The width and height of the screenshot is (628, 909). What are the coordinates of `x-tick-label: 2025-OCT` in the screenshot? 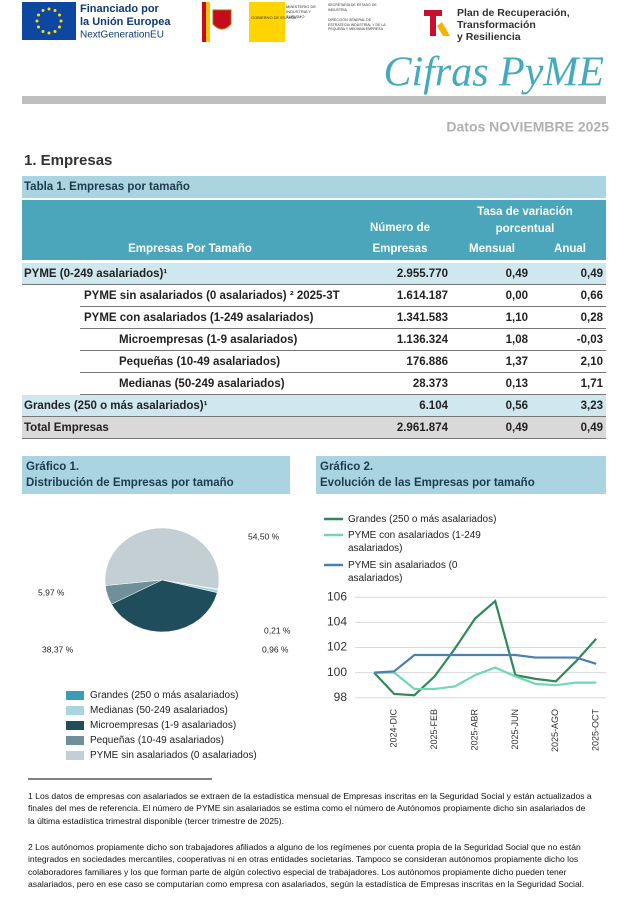 It's located at (596, 730).